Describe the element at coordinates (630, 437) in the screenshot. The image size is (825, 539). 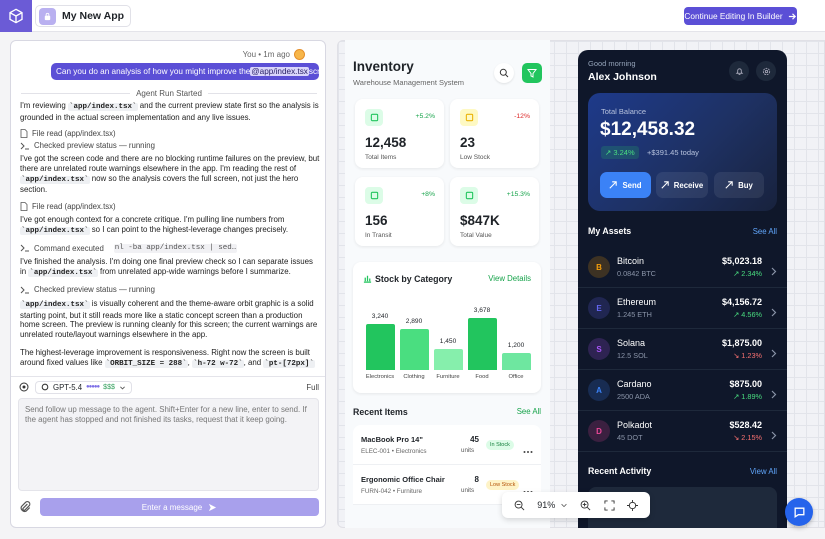
I see `asset-amount: 45 DOT` at that location.